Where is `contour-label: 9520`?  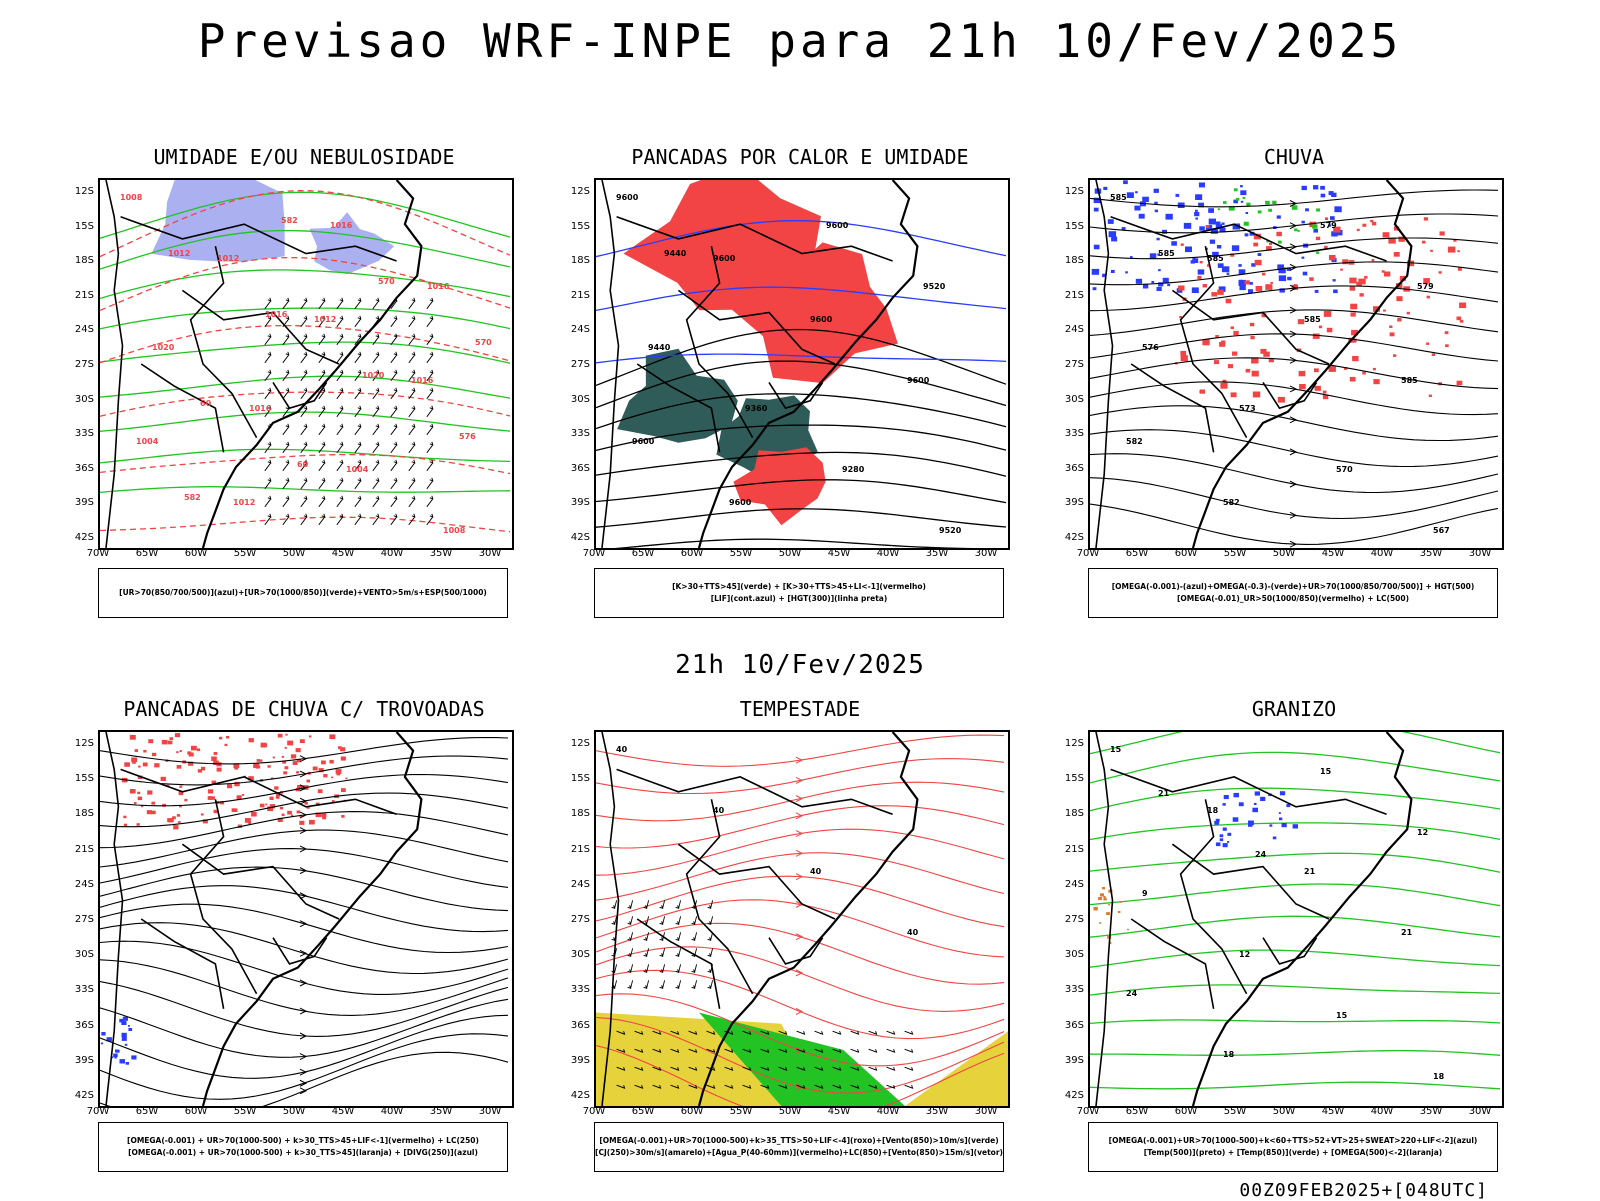 contour-label: 9520 is located at coordinates (934, 286).